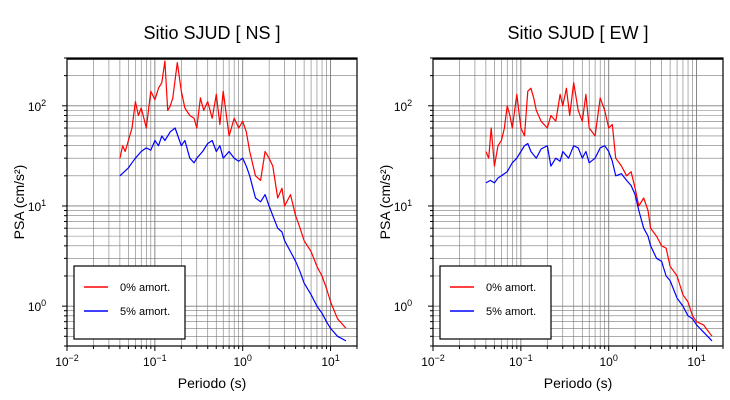 Image resolution: width=730 pixels, height=400 pixels. What do you see at coordinates (577, 33) in the screenshot?
I see `chart-title: Sitio SJUD [ EW ]` at bounding box center [577, 33].